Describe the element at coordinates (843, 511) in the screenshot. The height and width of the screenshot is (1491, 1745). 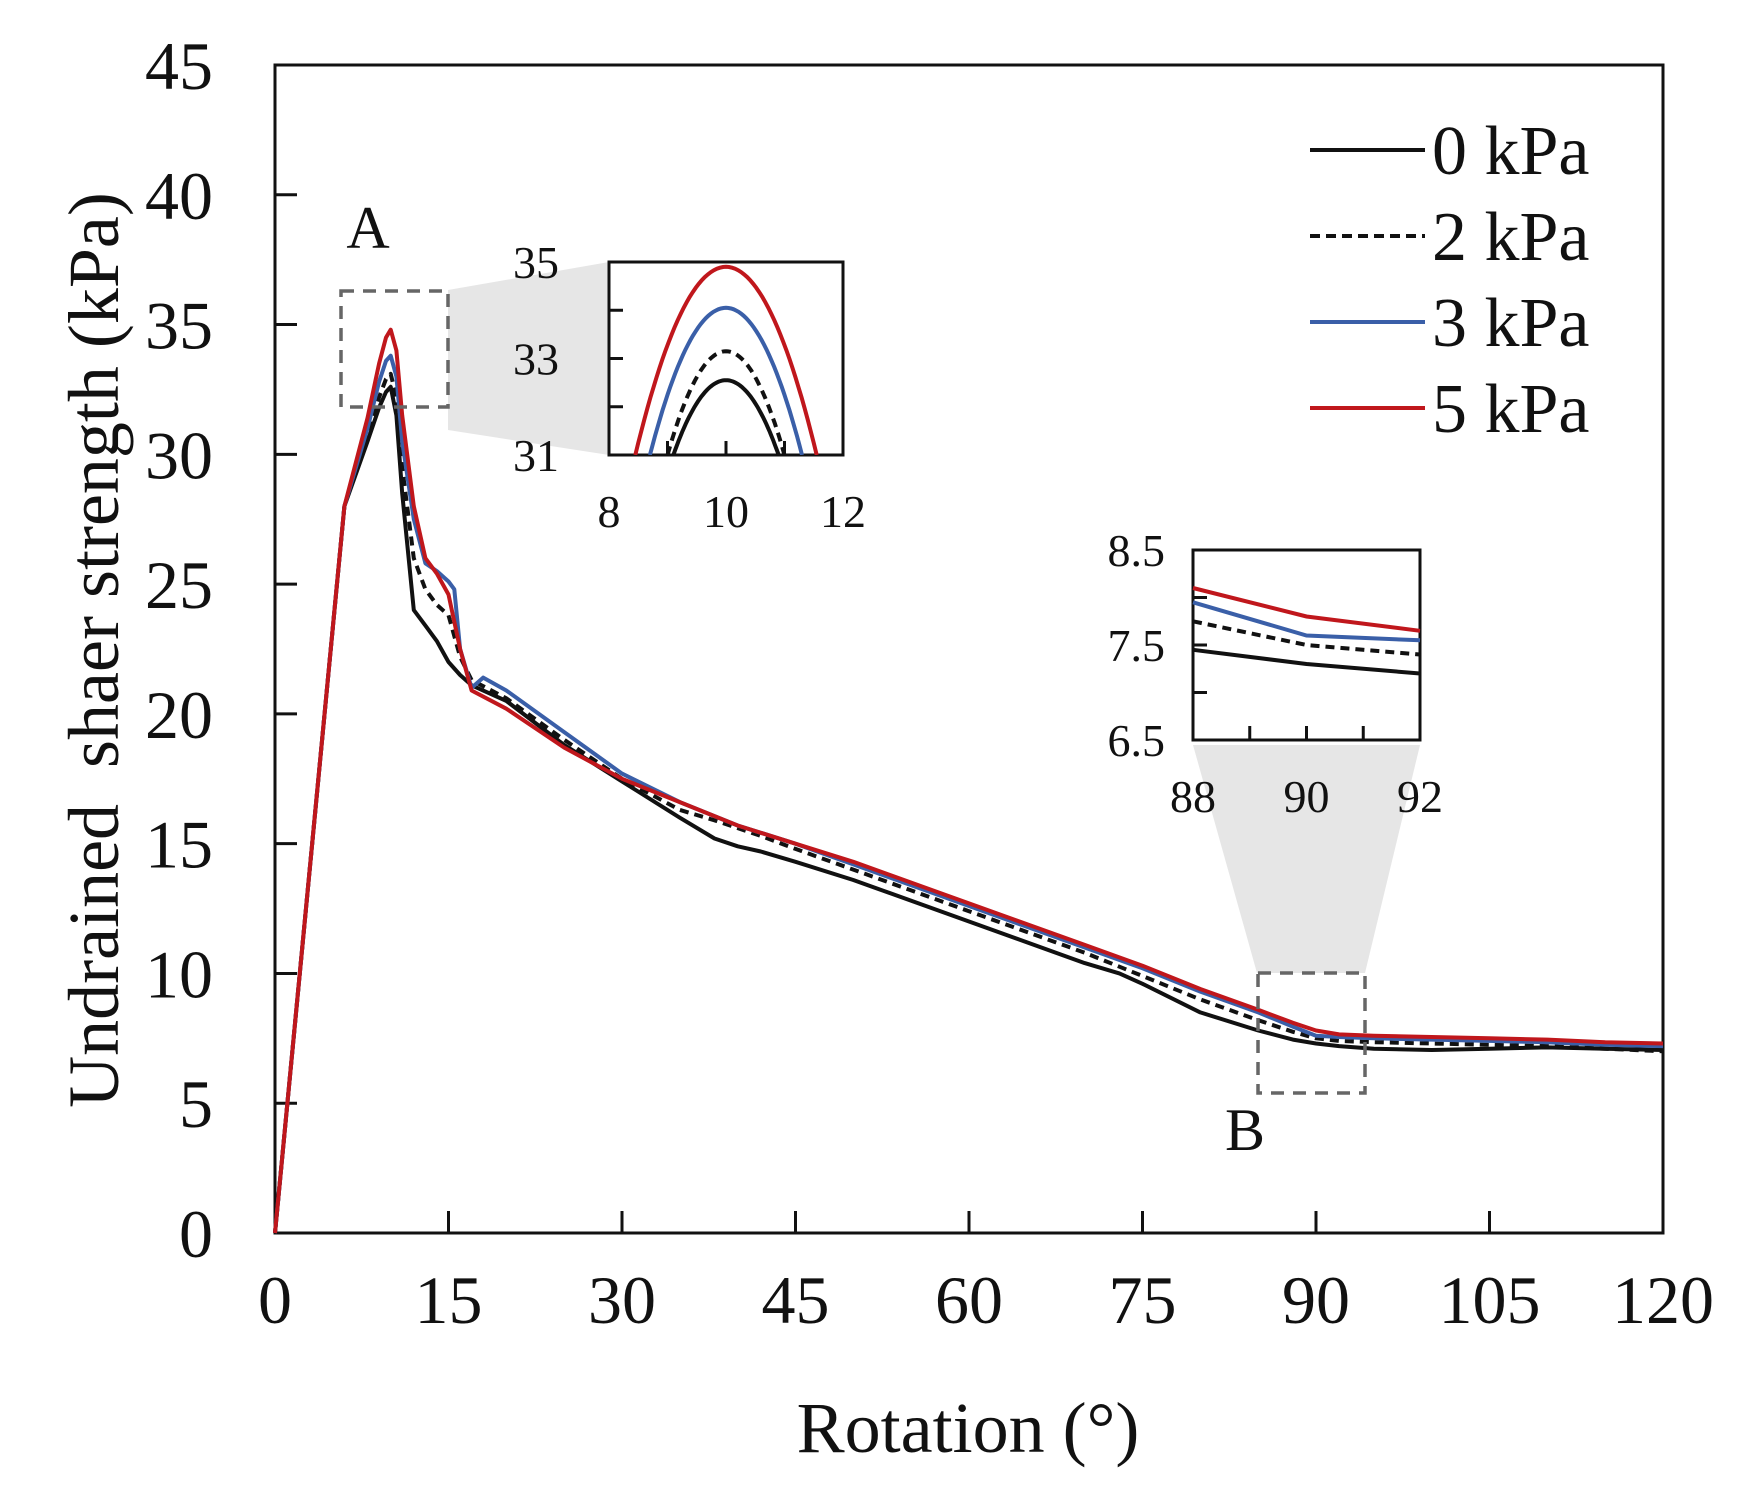
I see `inset-a-x-label: 12` at that location.